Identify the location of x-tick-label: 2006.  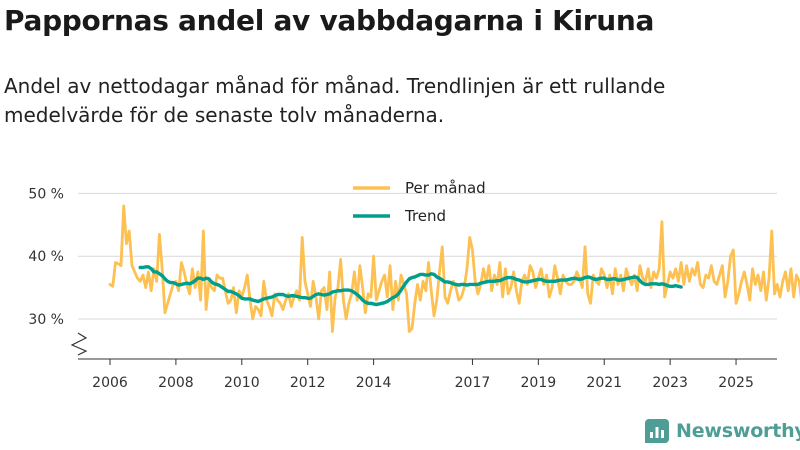
(110, 383).